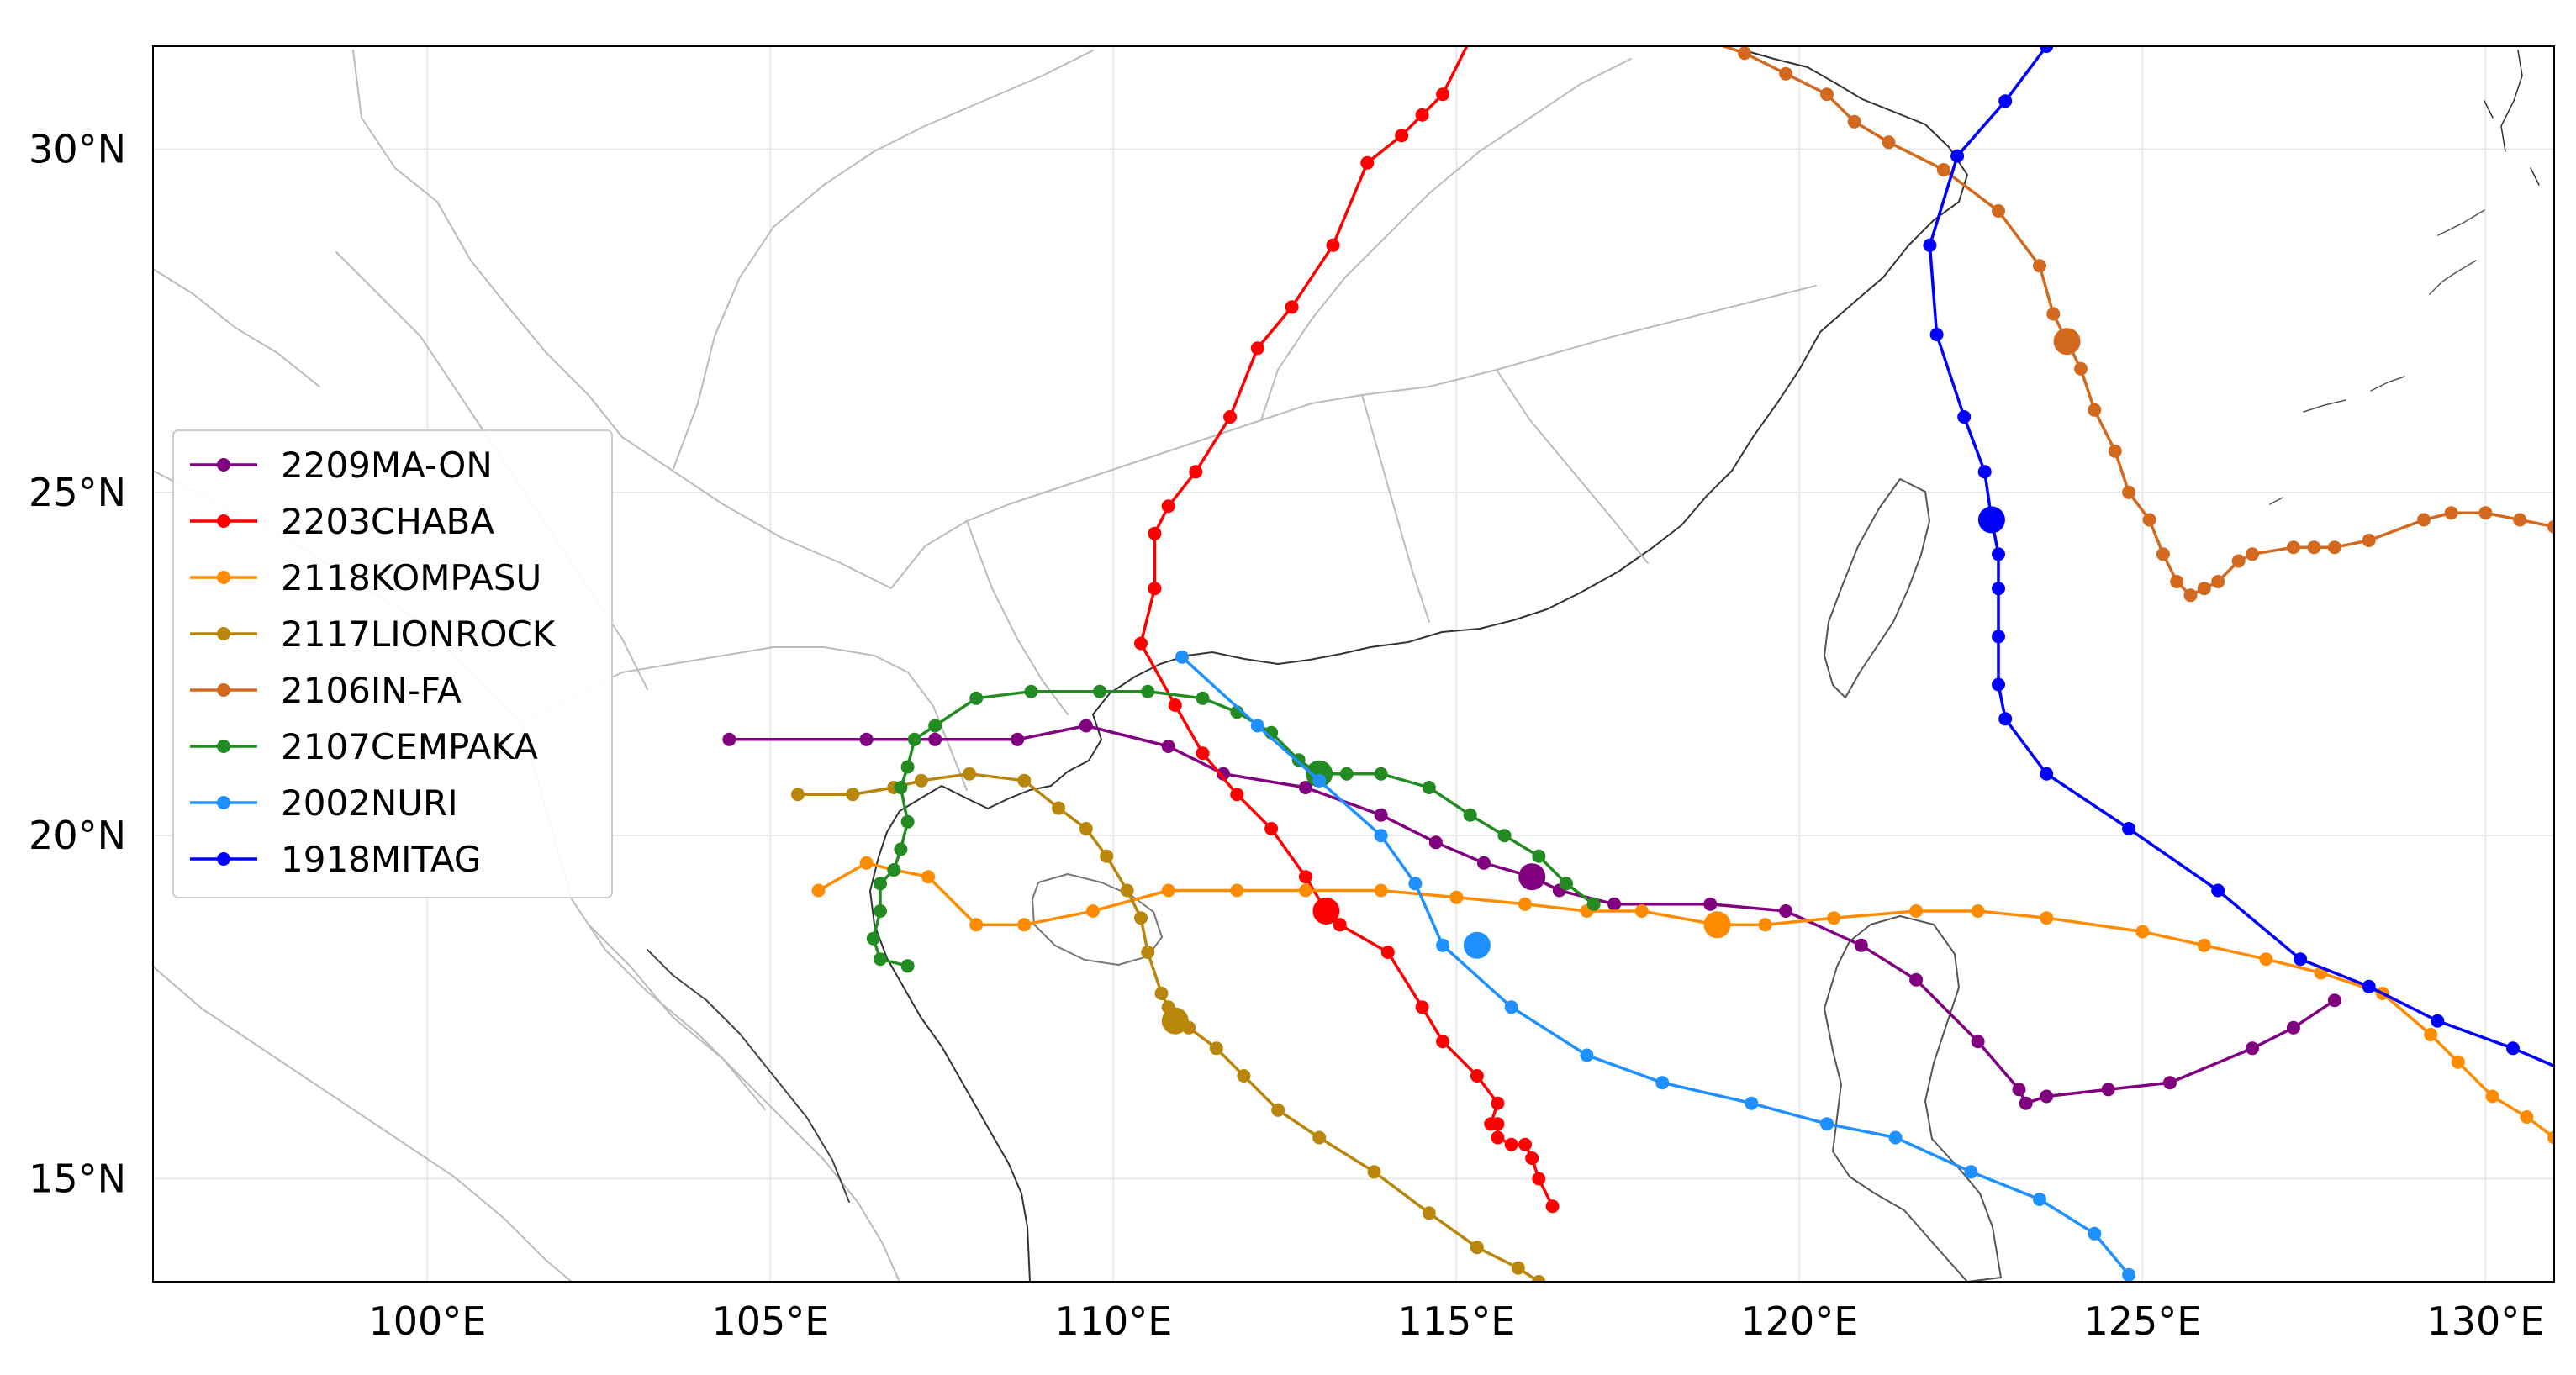 This screenshot has width=2576, height=1375. What do you see at coordinates (1169, 1025) in the screenshot?
I see `track-2117lionrock` at bounding box center [1169, 1025].